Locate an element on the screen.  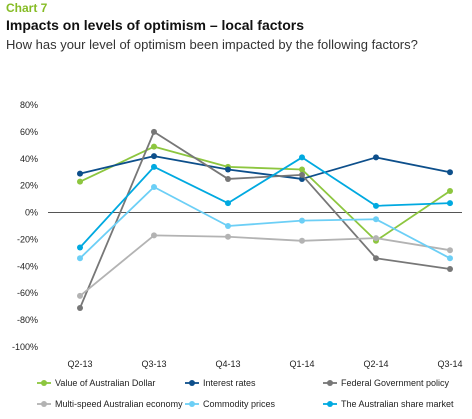
x-tick-label: Q4-13 is located at coordinates (227, 364).